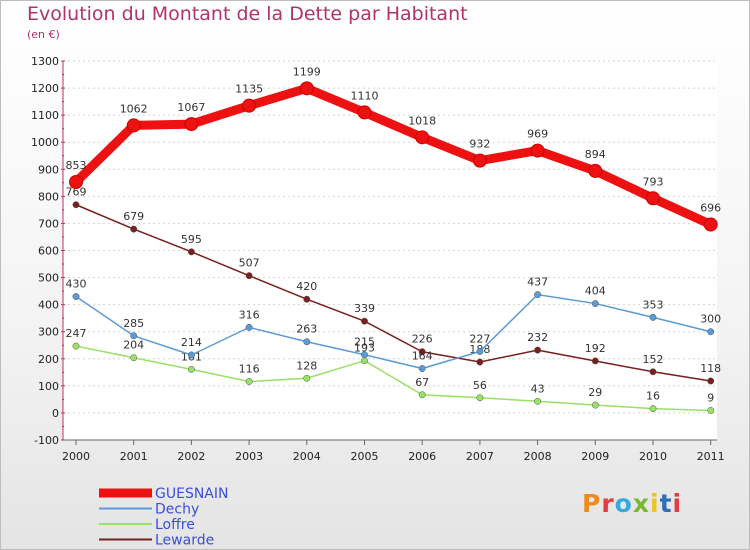 Image resolution: width=750 pixels, height=550 pixels. What do you see at coordinates (364, 308) in the screenshot?
I see `data-label: 339` at bounding box center [364, 308].